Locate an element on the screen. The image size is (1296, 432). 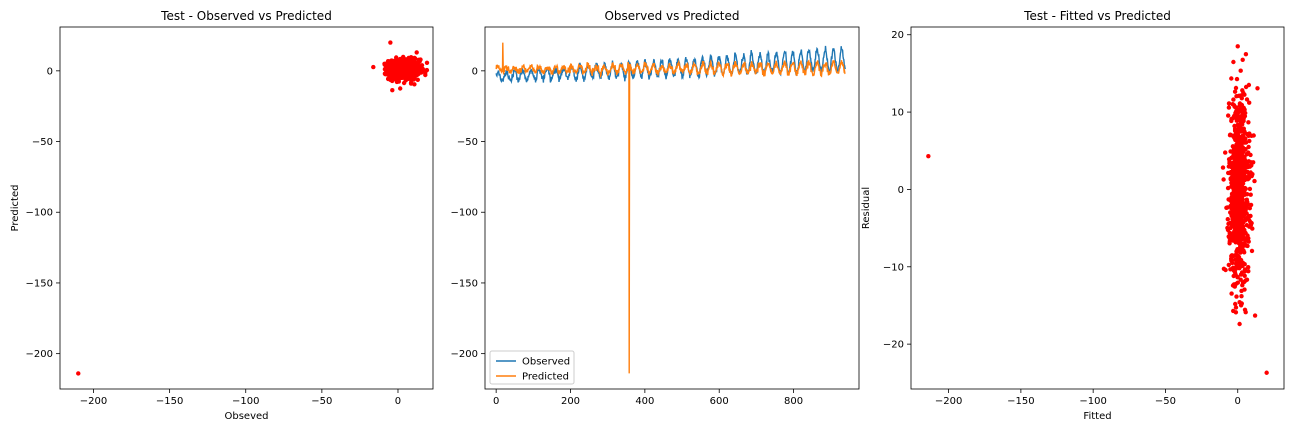
chart-title: Test - Observed vs Predicted is located at coordinates (246, 16).